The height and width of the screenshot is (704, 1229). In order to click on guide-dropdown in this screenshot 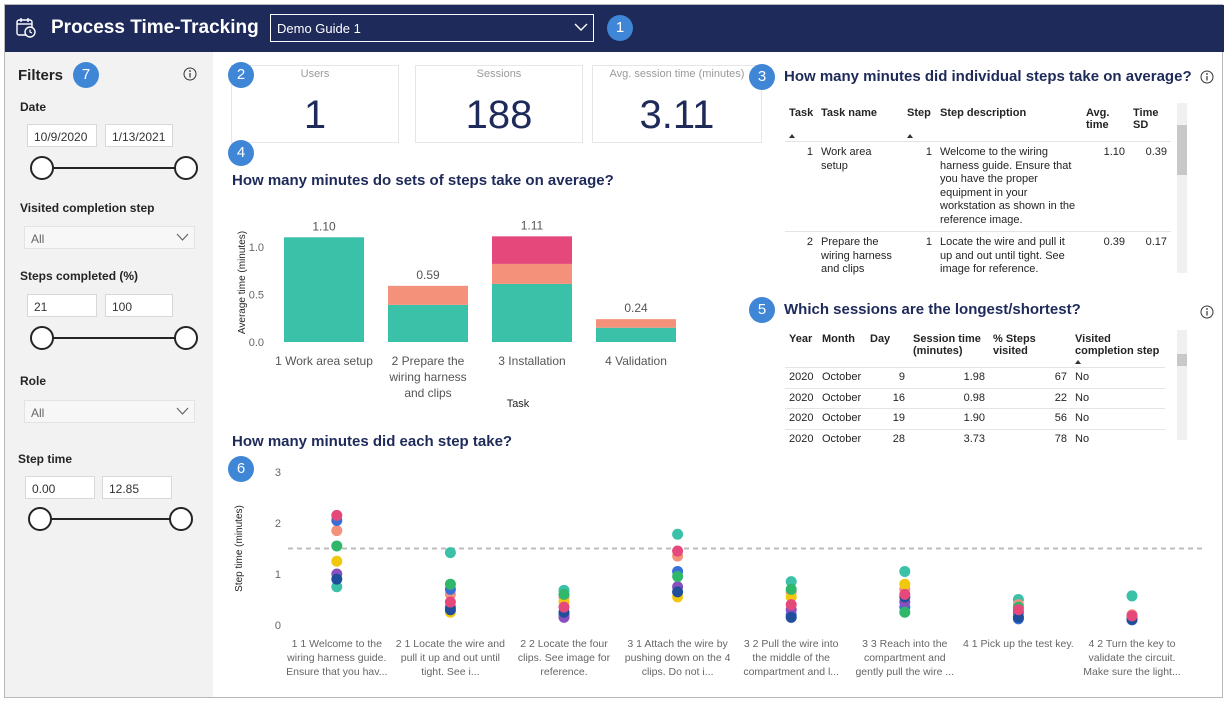, I will do `click(432, 28)`.